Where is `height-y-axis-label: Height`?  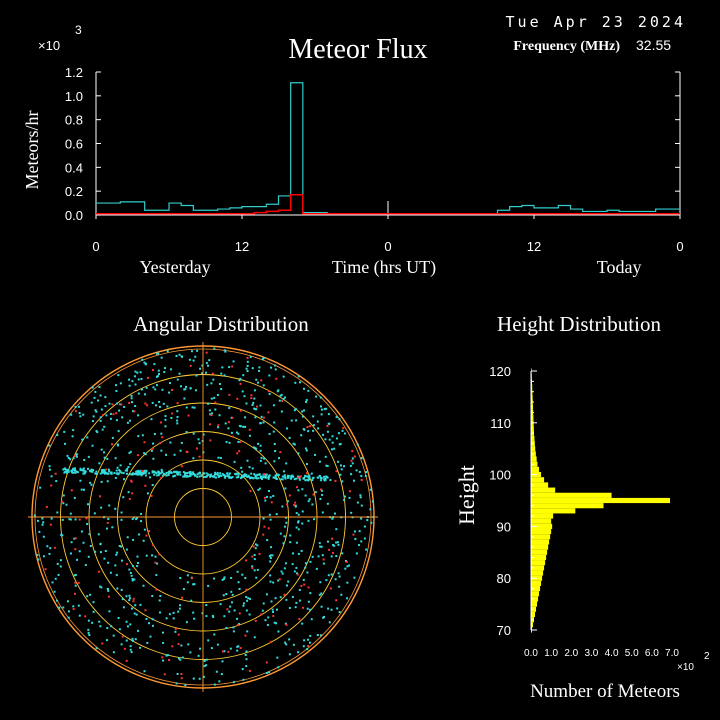
height-y-axis-label: Height is located at coordinates (466, 495).